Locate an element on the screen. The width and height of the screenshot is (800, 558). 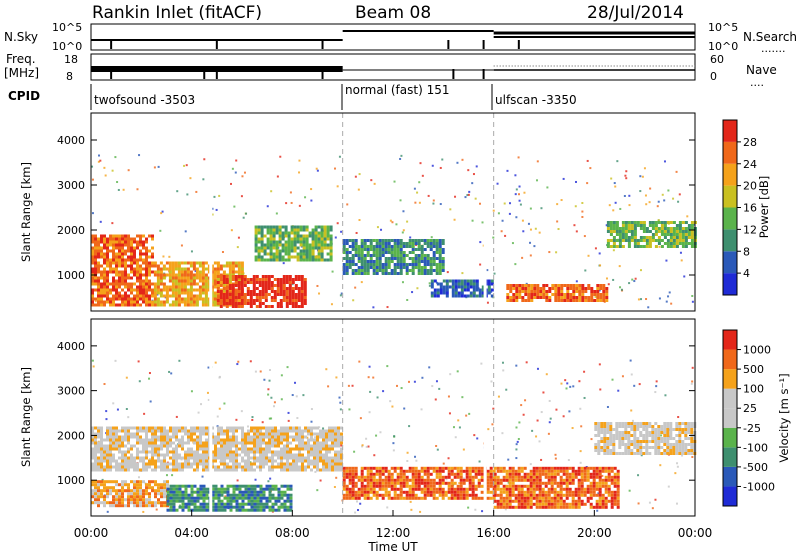
date-label: 28/Jul/2014 is located at coordinates (635, 13).